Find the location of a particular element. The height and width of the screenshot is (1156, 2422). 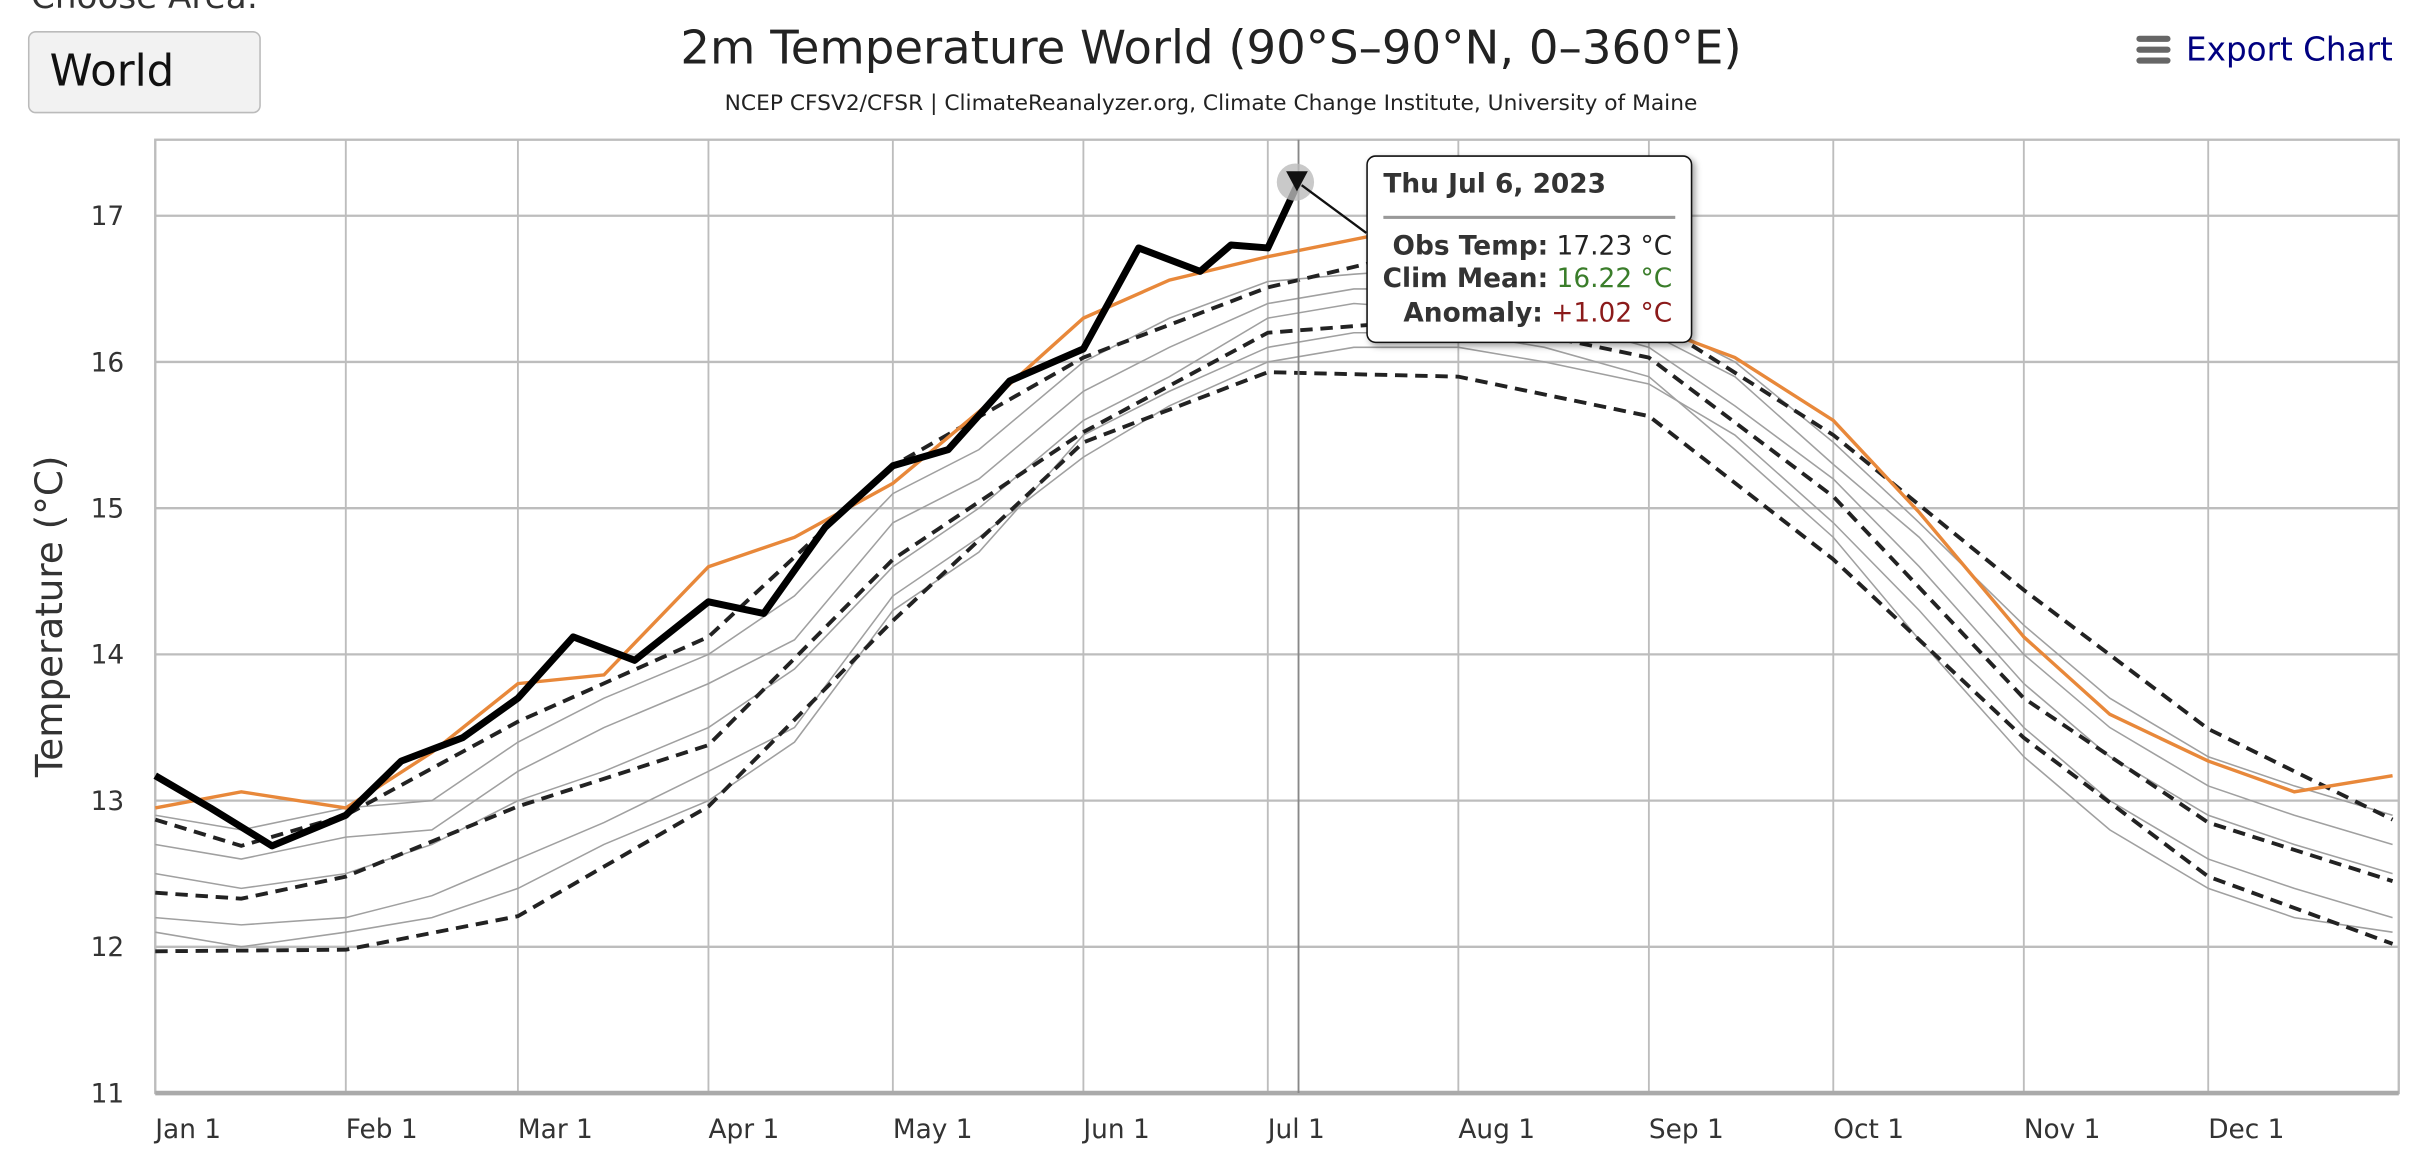

tooltip-connector is located at coordinates (1333, 209).